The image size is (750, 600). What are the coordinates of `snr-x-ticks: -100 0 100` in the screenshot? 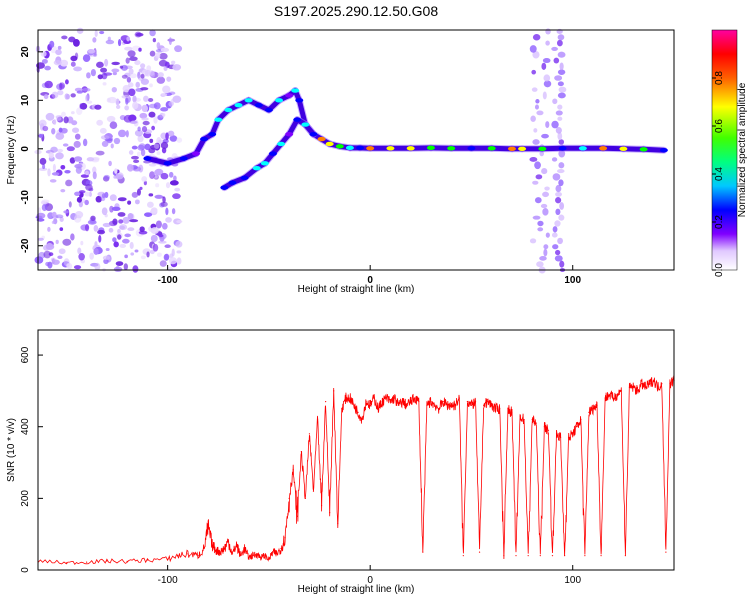 It's located at (370, 575).